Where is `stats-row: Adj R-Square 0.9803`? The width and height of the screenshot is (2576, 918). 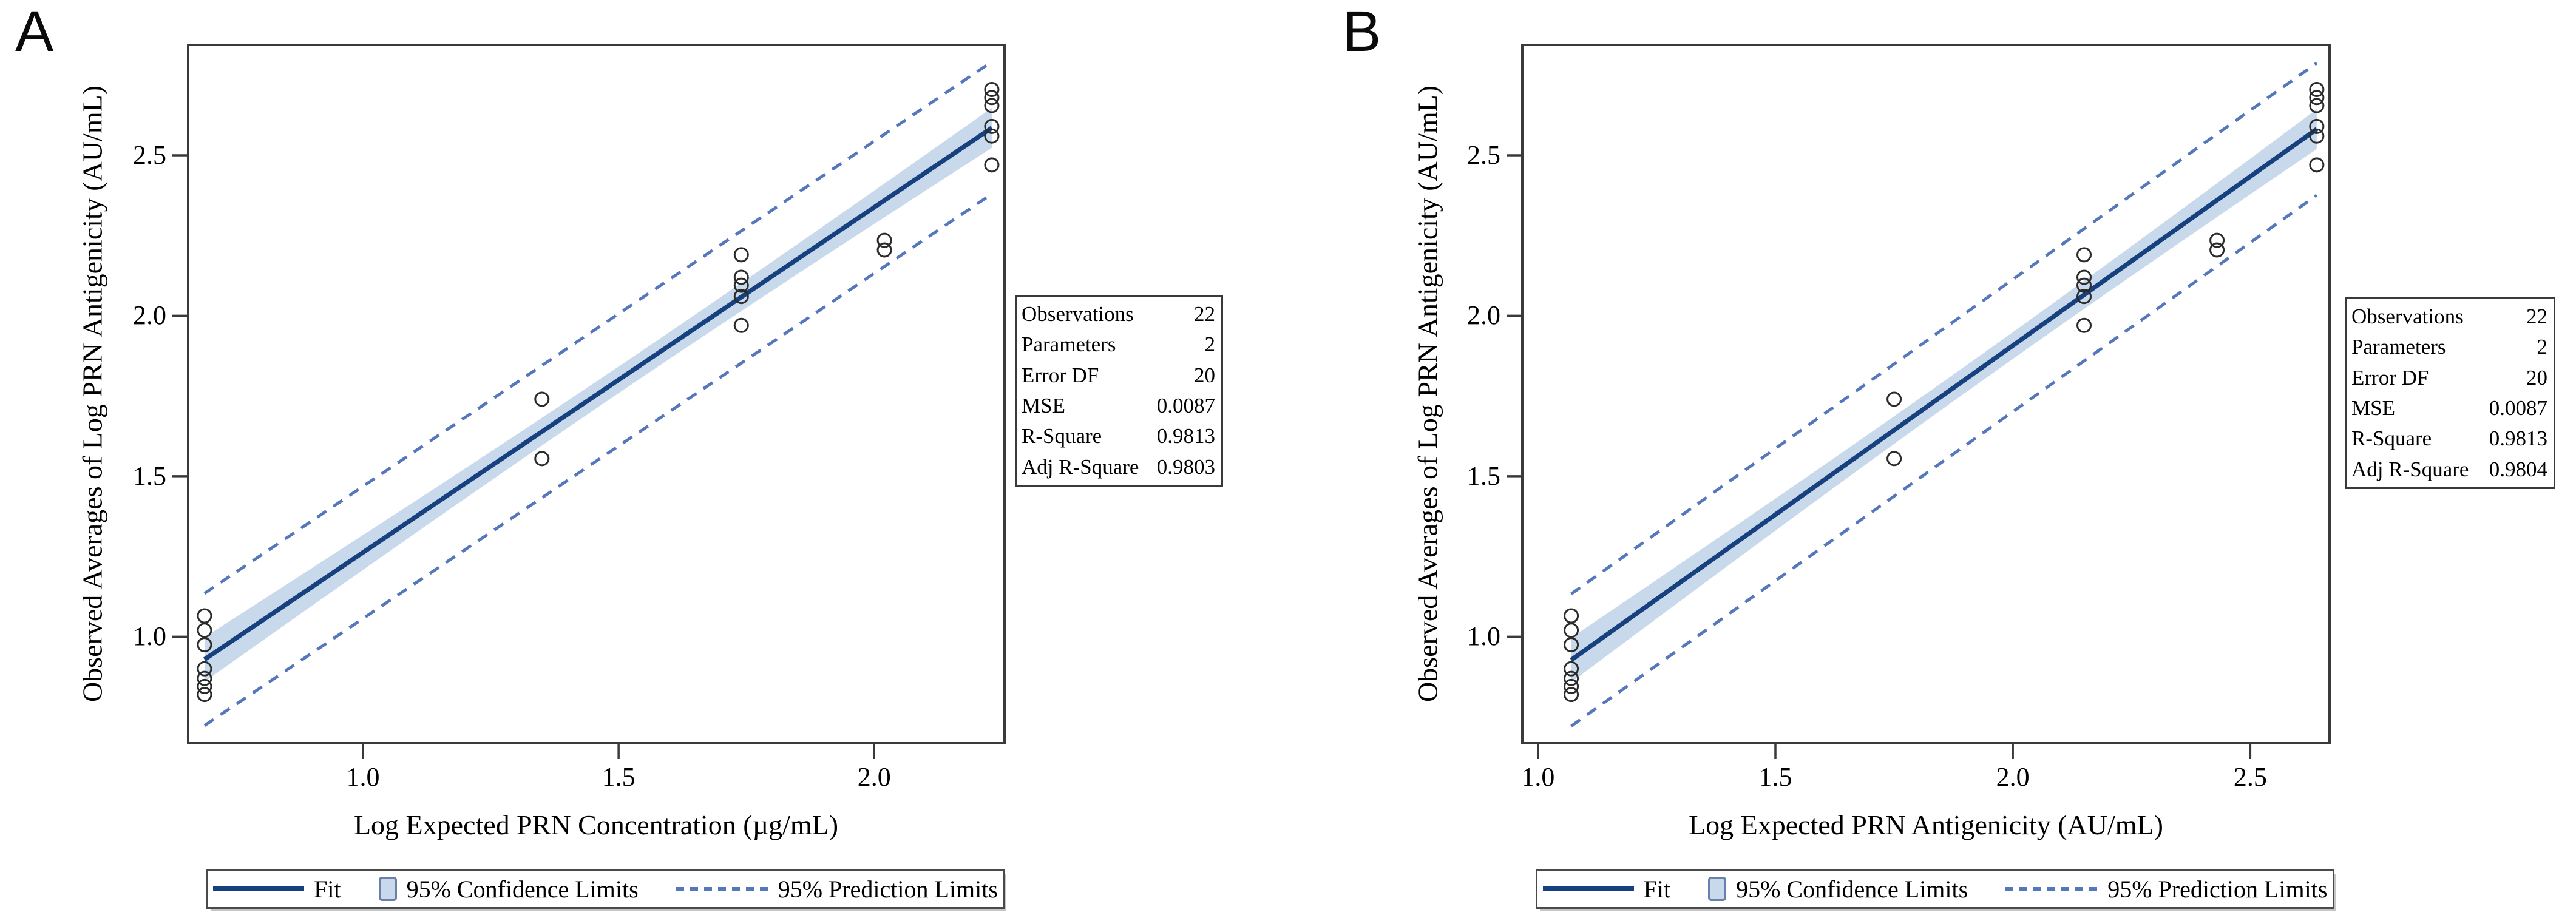 stats-row: Adj R-Square 0.9803 is located at coordinates (1118, 467).